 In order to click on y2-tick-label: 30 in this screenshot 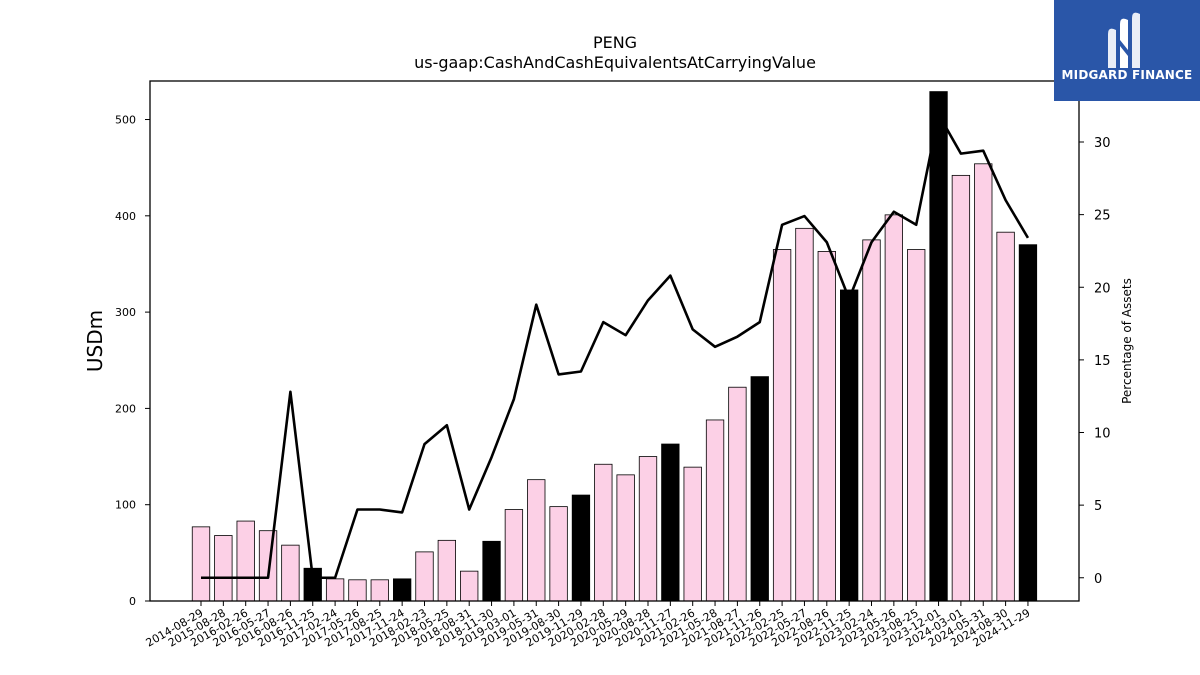, I will do `click(1102, 143)`.